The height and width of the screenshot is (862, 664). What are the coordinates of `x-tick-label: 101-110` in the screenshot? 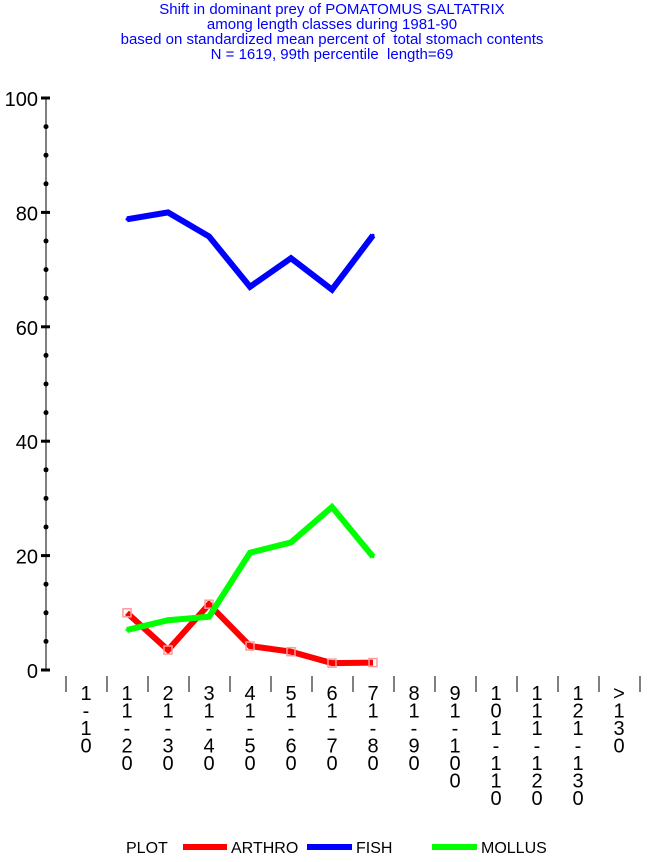 It's located at (495, 746).